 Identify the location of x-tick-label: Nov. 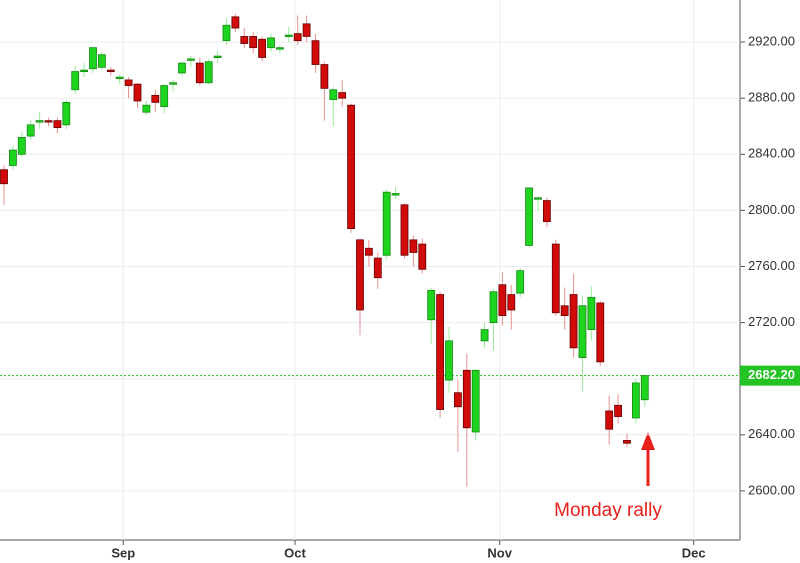
(499, 552).